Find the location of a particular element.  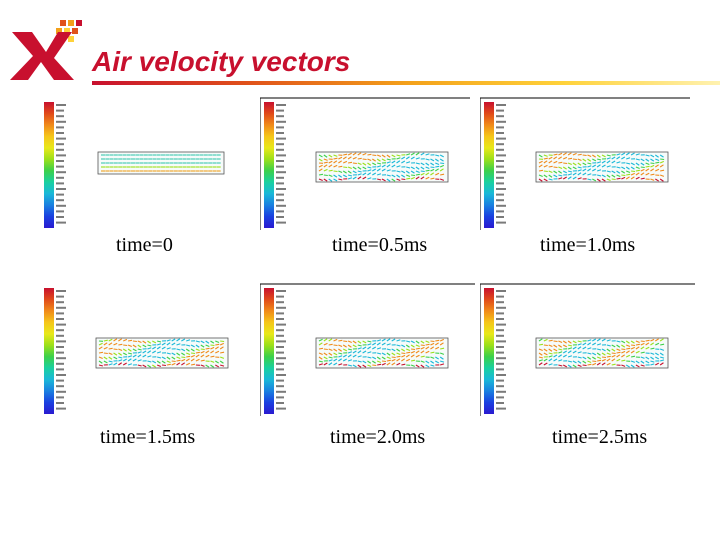

panel-caption-3: time=1.5ms is located at coordinates (148, 437).